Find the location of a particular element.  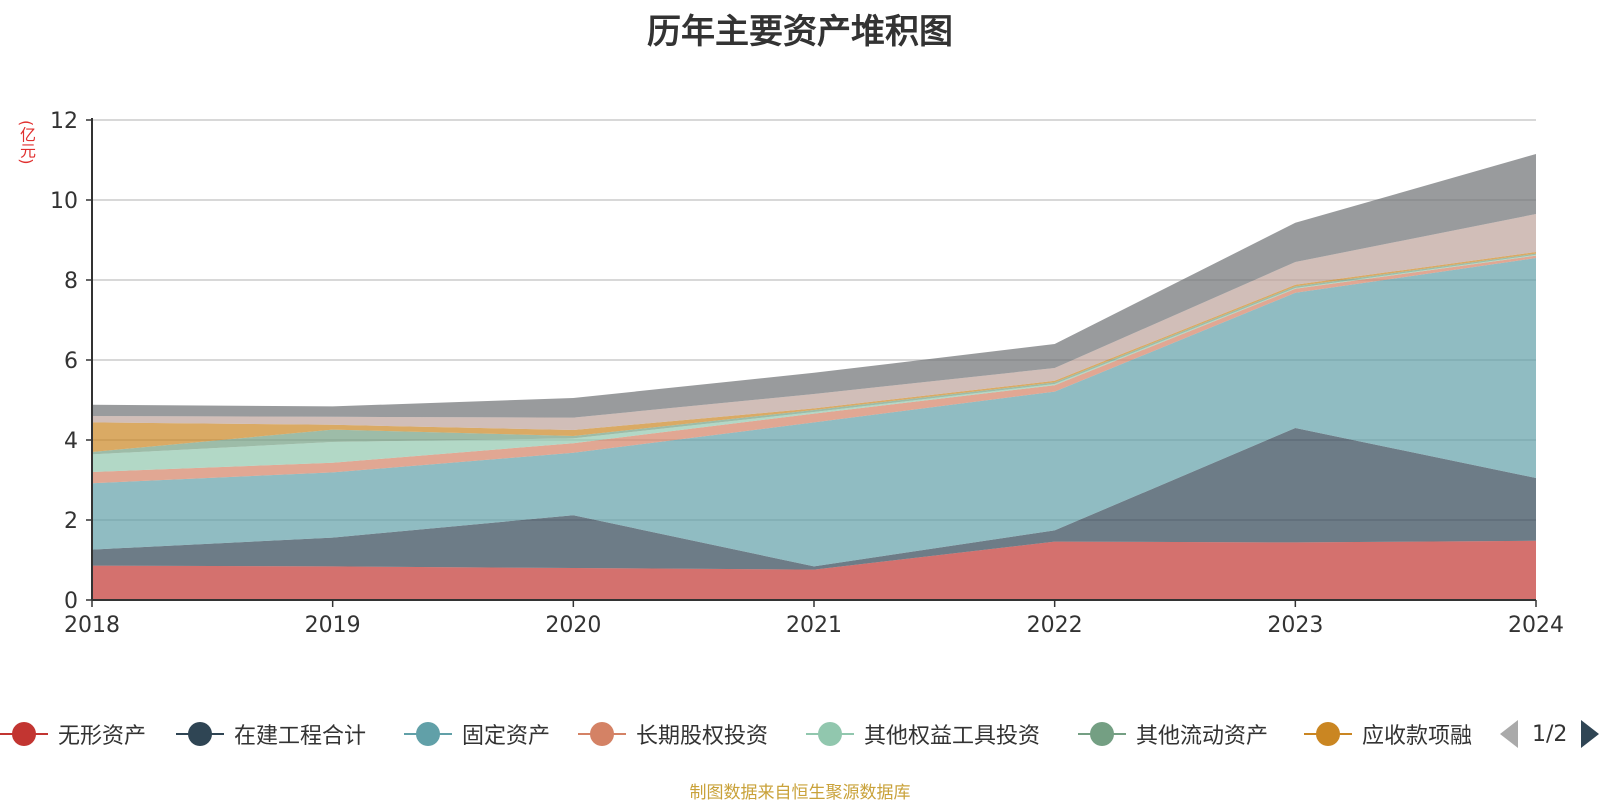

y-tick-label: 2 is located at coordinates (71, 521).